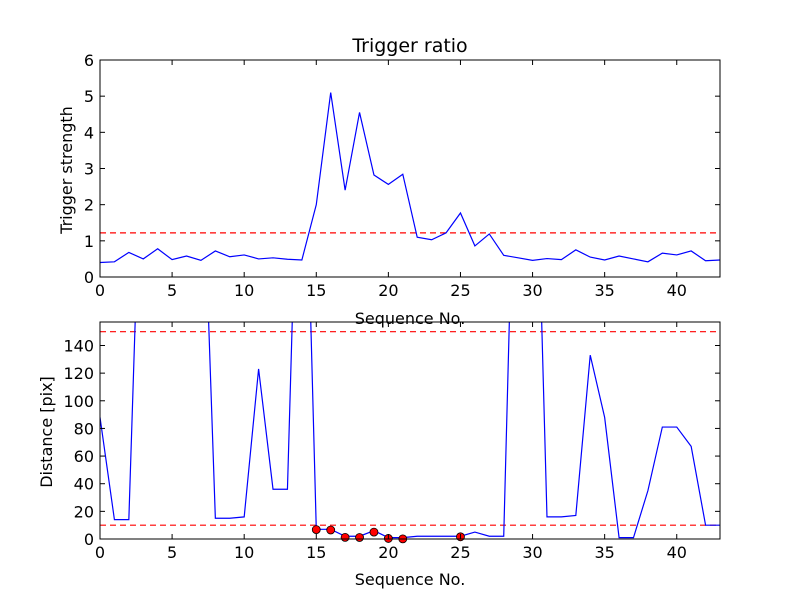 This screenshot has height=600, width=800. I want to click on y-tick-label: 6, so click(89, 60).